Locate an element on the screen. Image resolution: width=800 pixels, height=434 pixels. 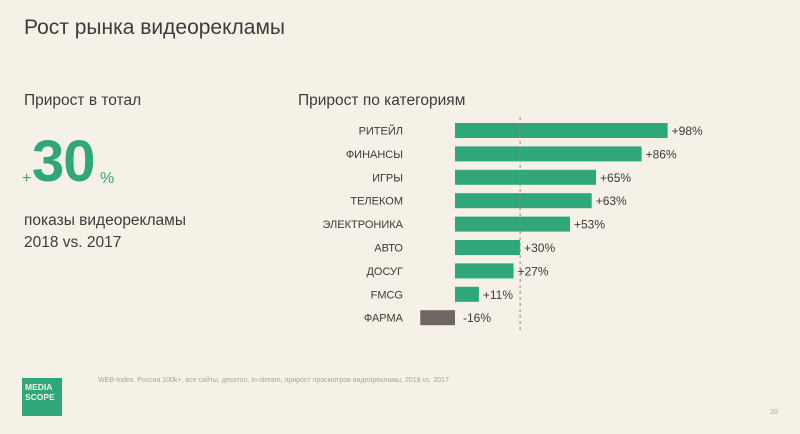
value-label-7: +11% is located at coordinates (498, 295).